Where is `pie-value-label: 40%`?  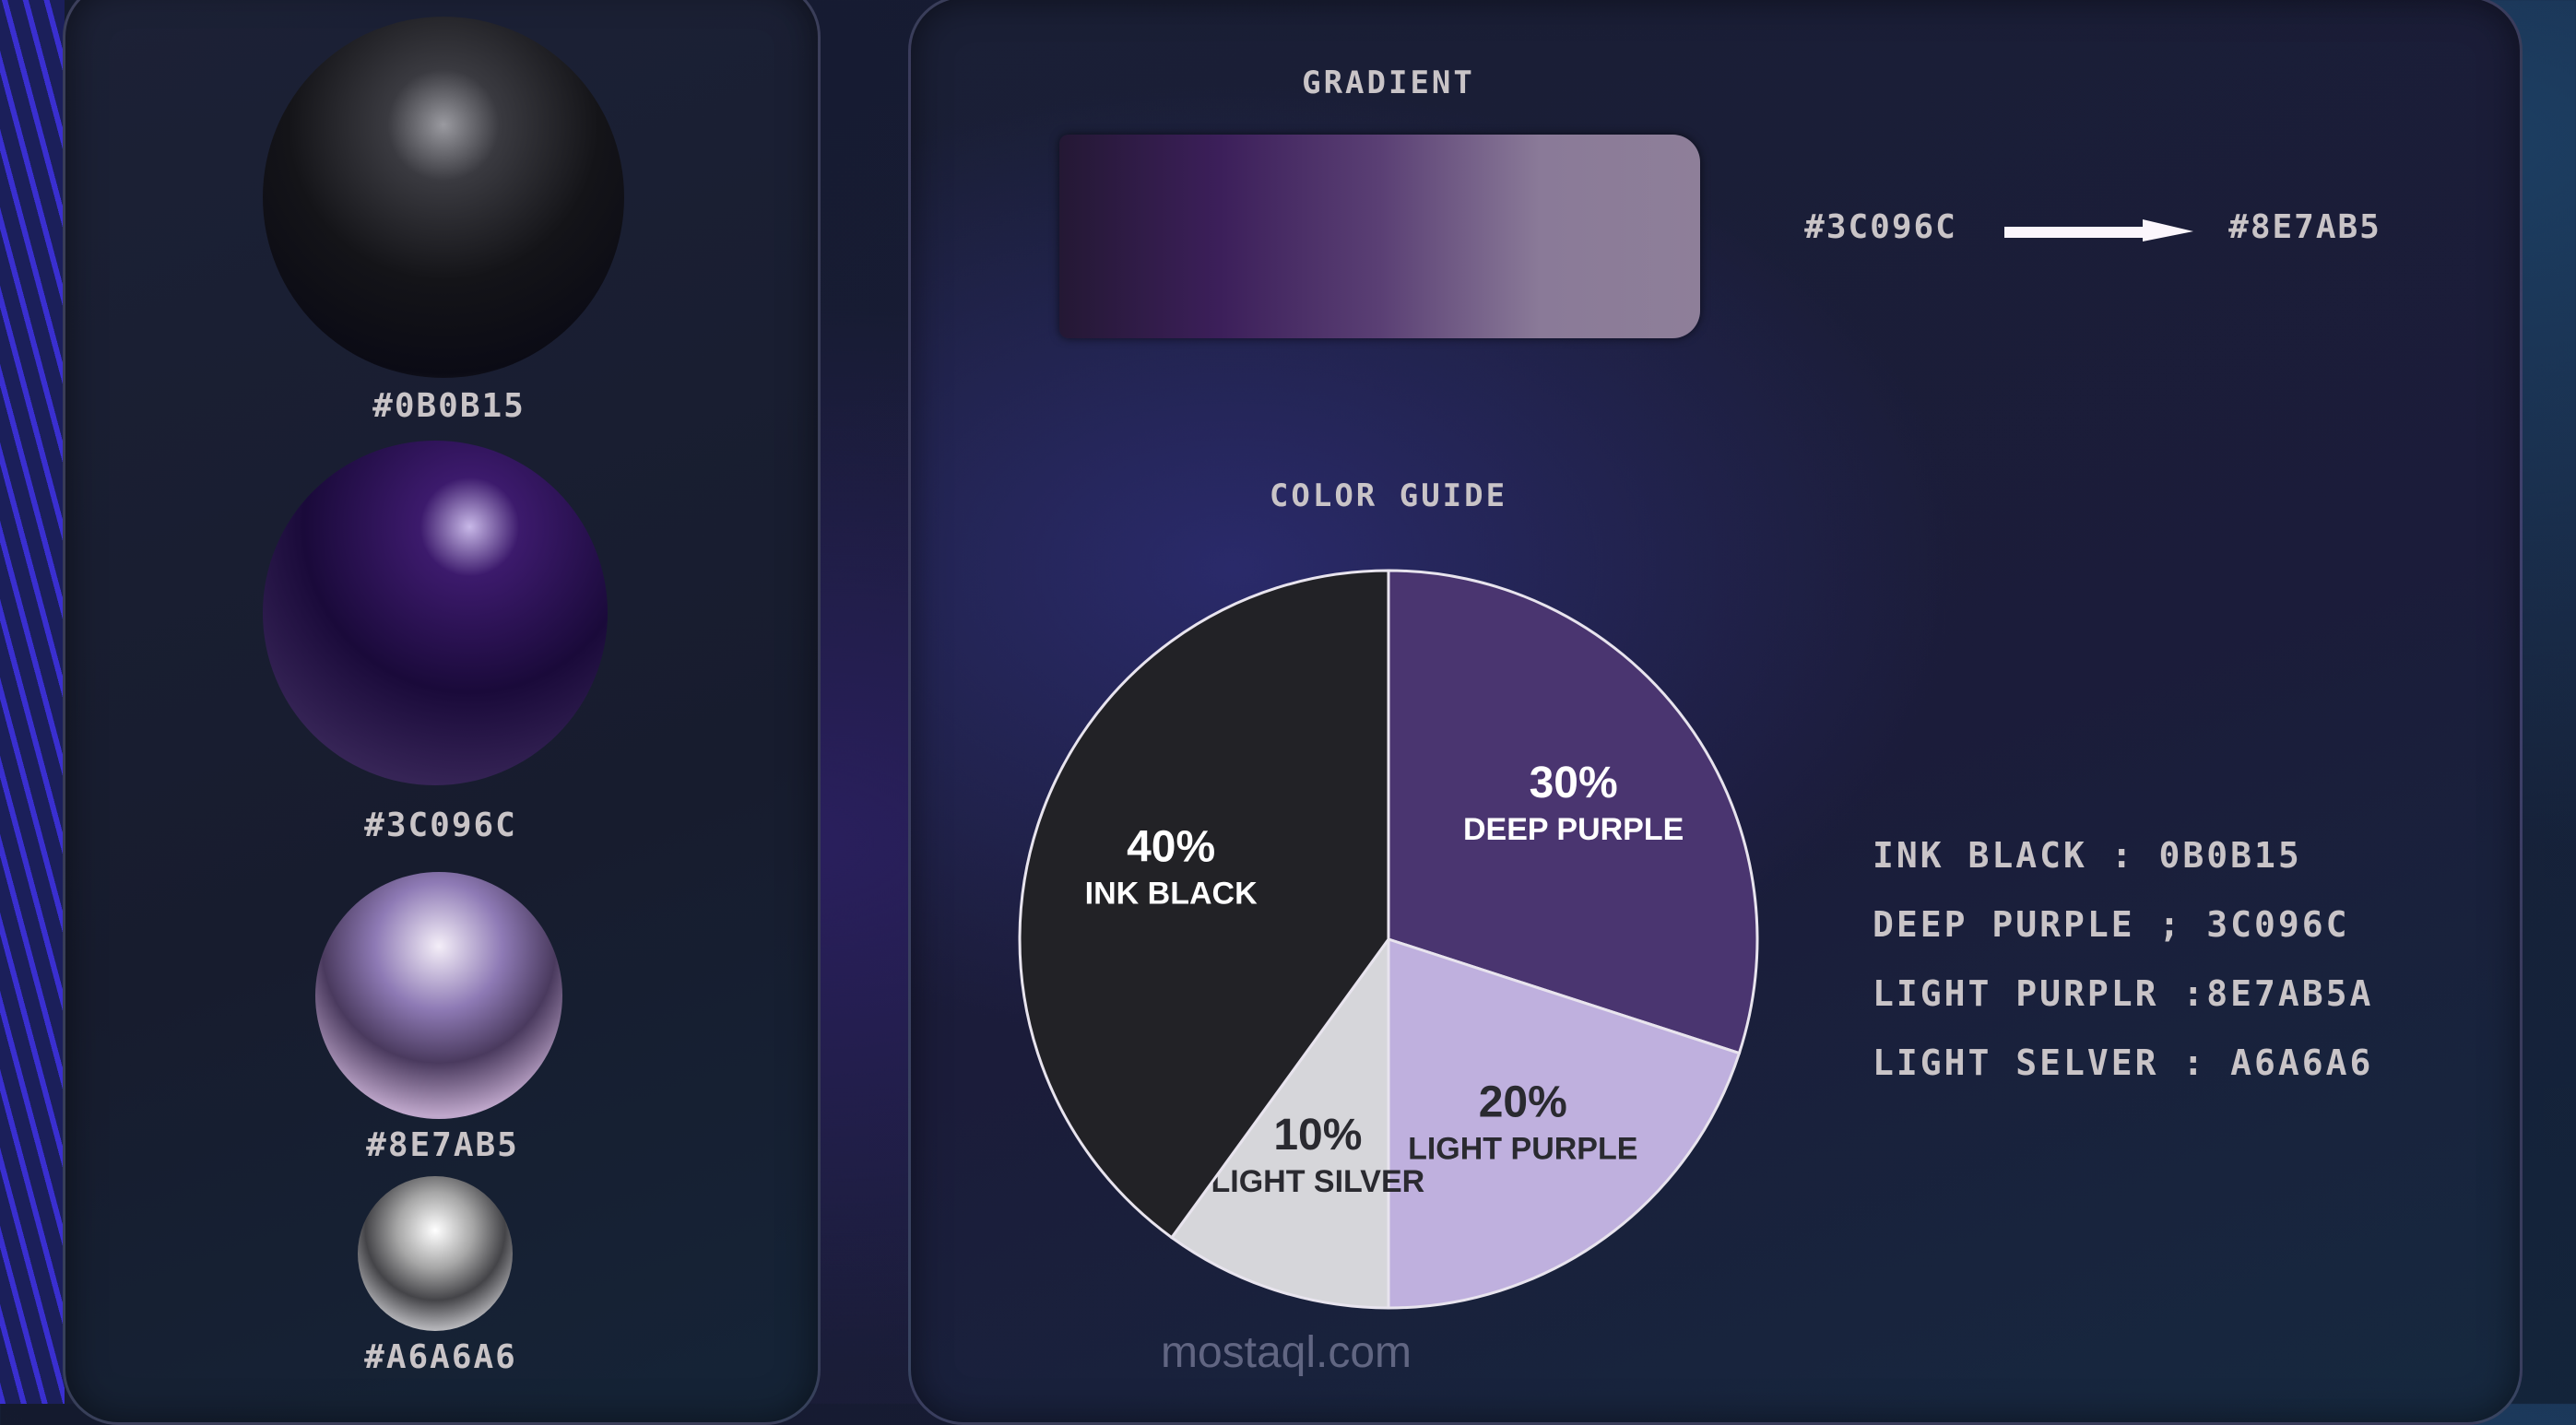
pie-value-label: 40% is located at coordinates (1171, 846).